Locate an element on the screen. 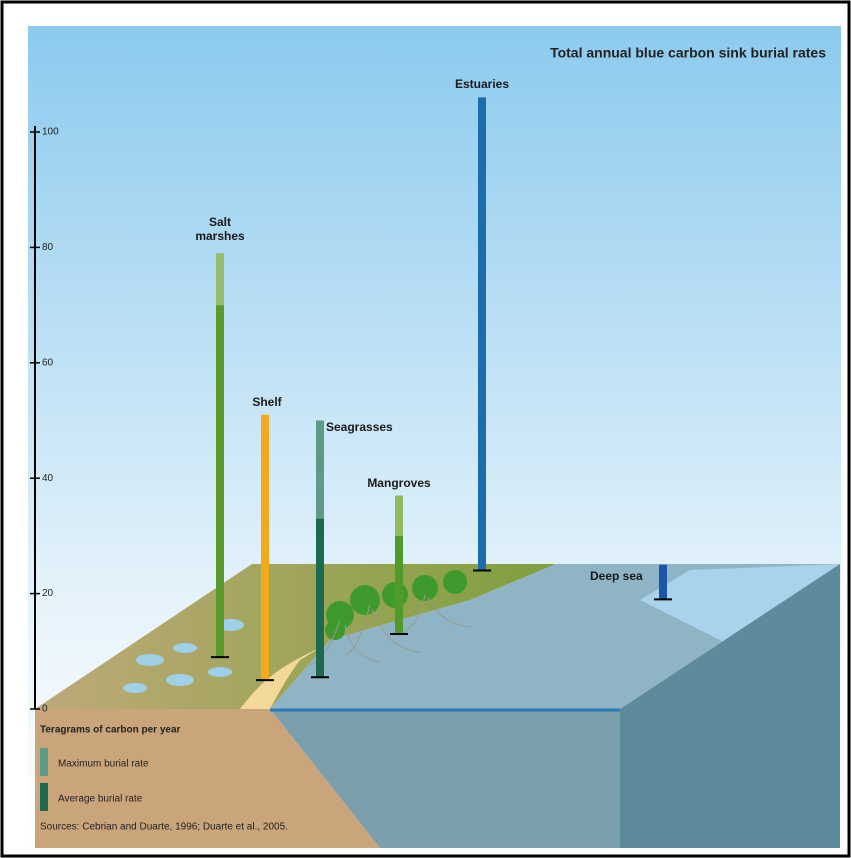  y-tick-label: 0 is located at coordinates (45, 709).